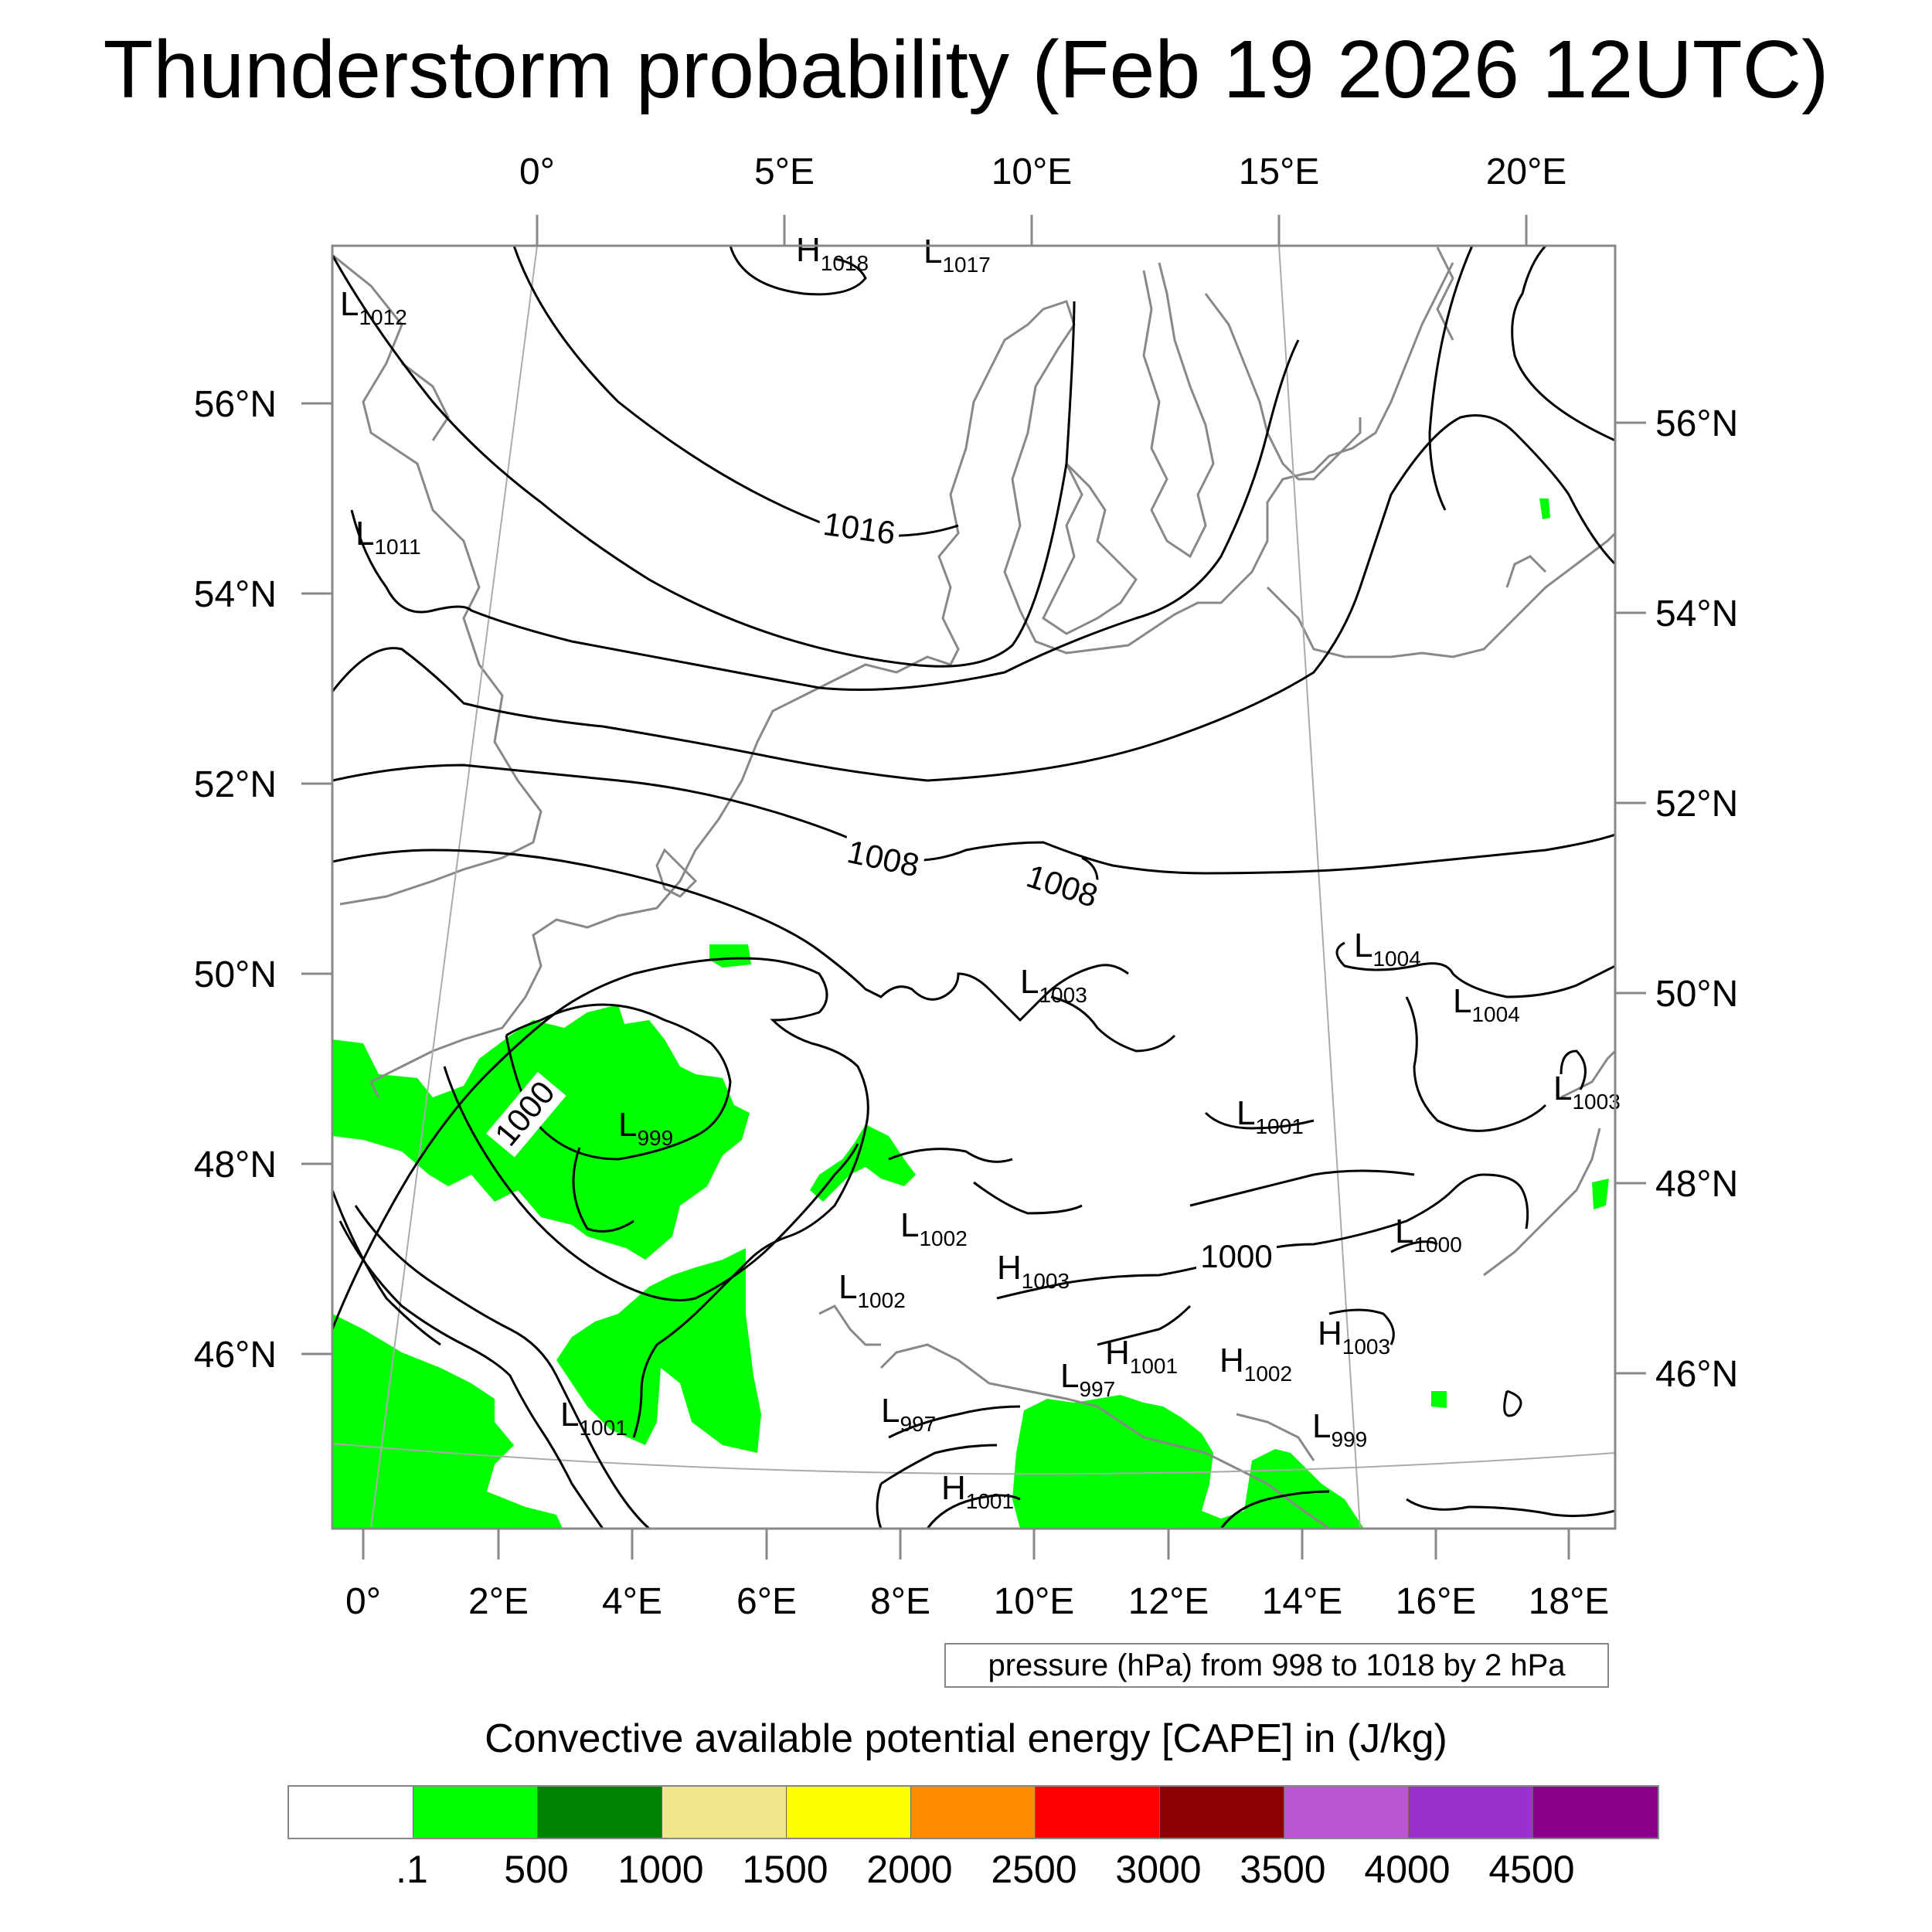 The height and width of the screenshot is (1932, 1932). I want to click on bottom-lon-label: 14°E, so click(1303, 1601).